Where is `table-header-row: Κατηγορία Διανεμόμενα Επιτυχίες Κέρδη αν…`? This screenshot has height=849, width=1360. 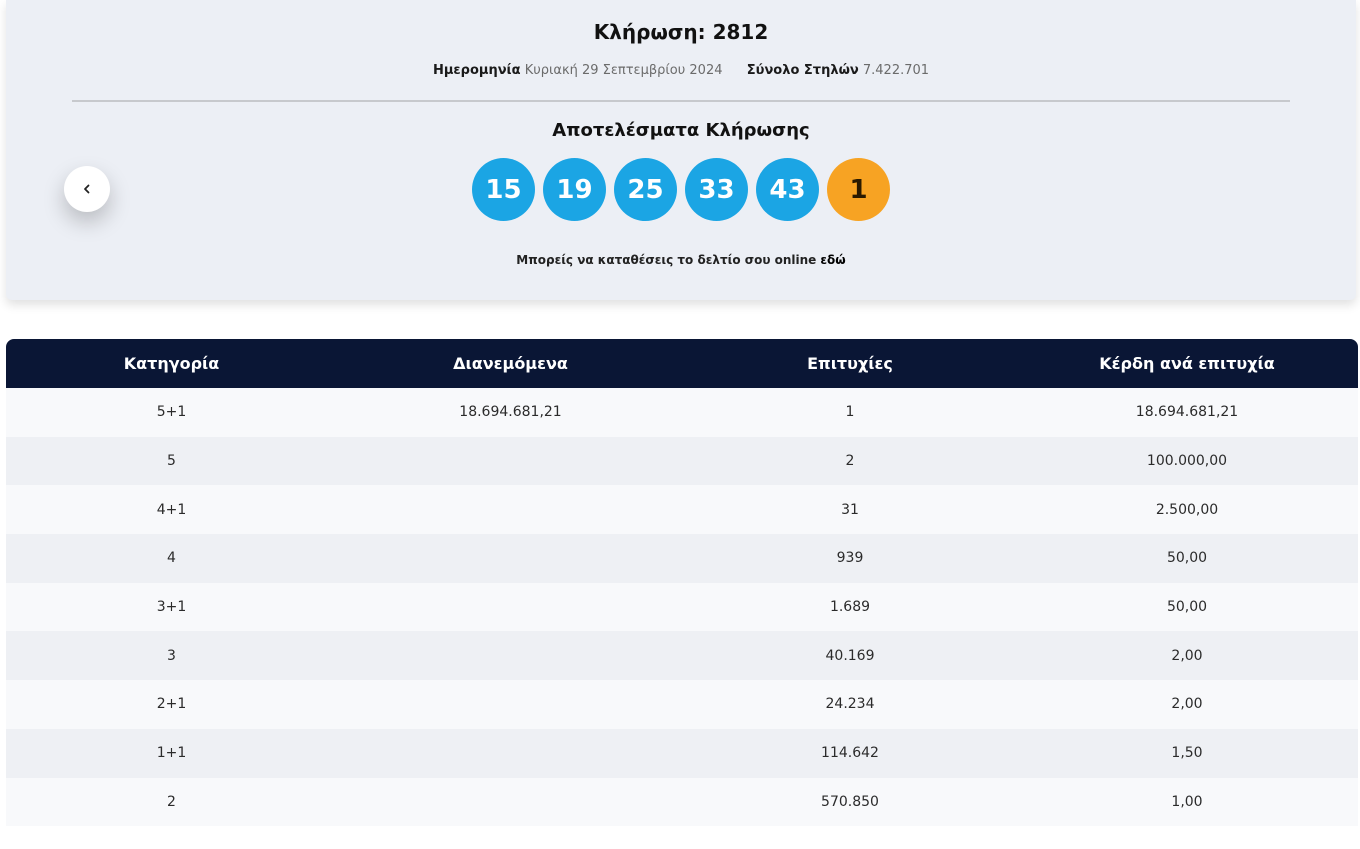
table-header-row: Κατηγορία Διανεμόμενα Επιτυχίες Κέρδη αν… is located at coordinates (682, 363).